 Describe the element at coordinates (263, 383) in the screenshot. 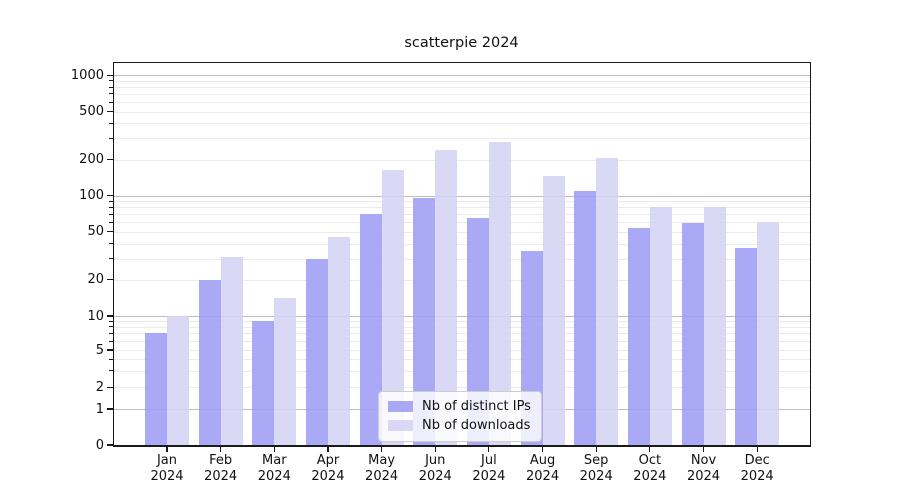

I see `bar-mar-distinct-ips` at that location.